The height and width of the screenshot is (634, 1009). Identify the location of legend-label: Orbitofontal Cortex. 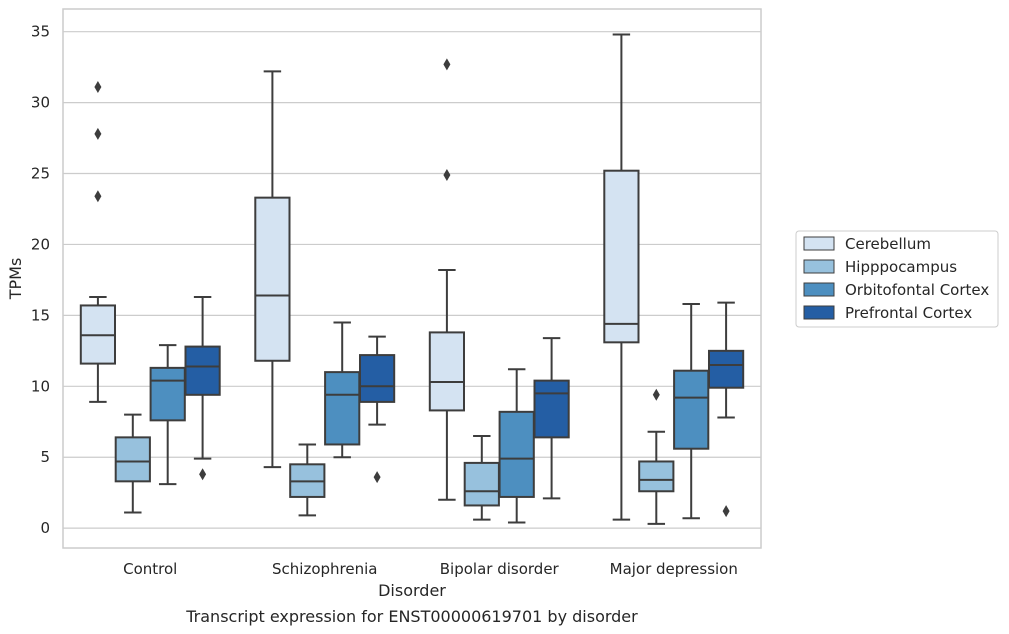
(917, 290).